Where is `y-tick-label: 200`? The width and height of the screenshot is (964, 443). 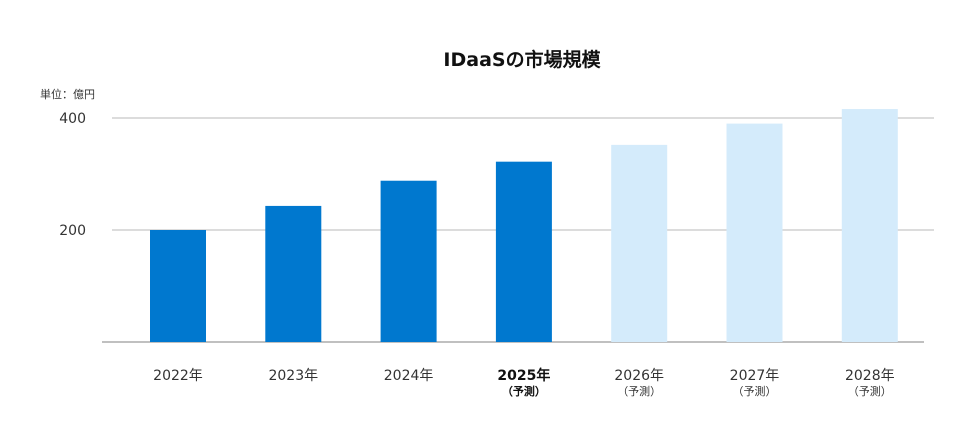
y-tick-label: 200 is located at coordinates (72, 231).